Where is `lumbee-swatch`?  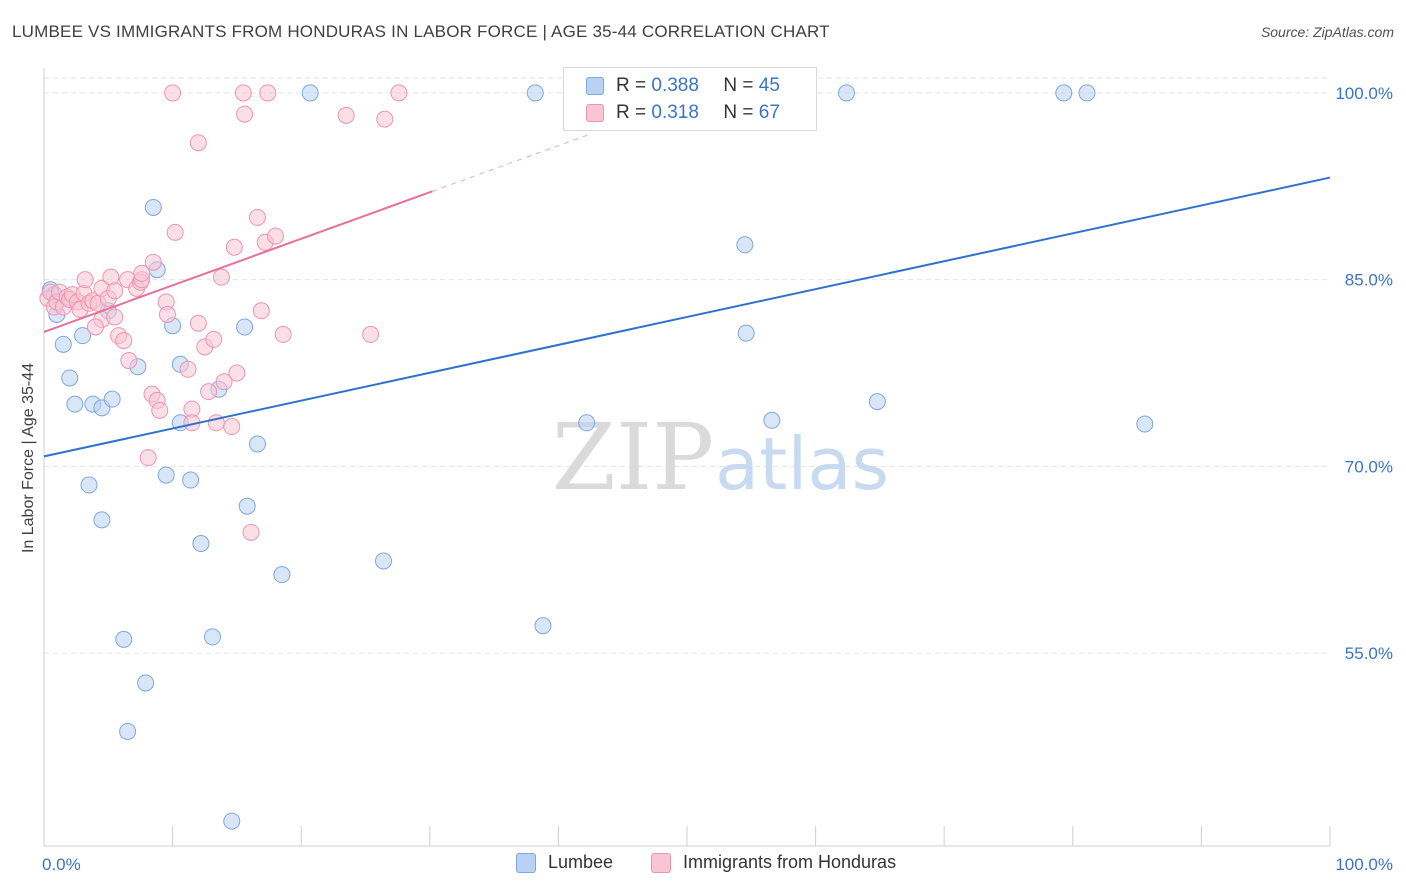
lumbee-swatch is located at coordinates (595, 86).